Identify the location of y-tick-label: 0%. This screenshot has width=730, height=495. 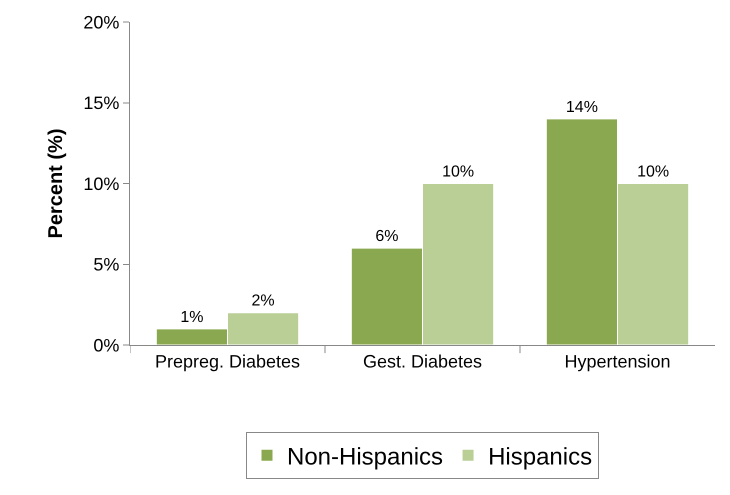
(106, 345).